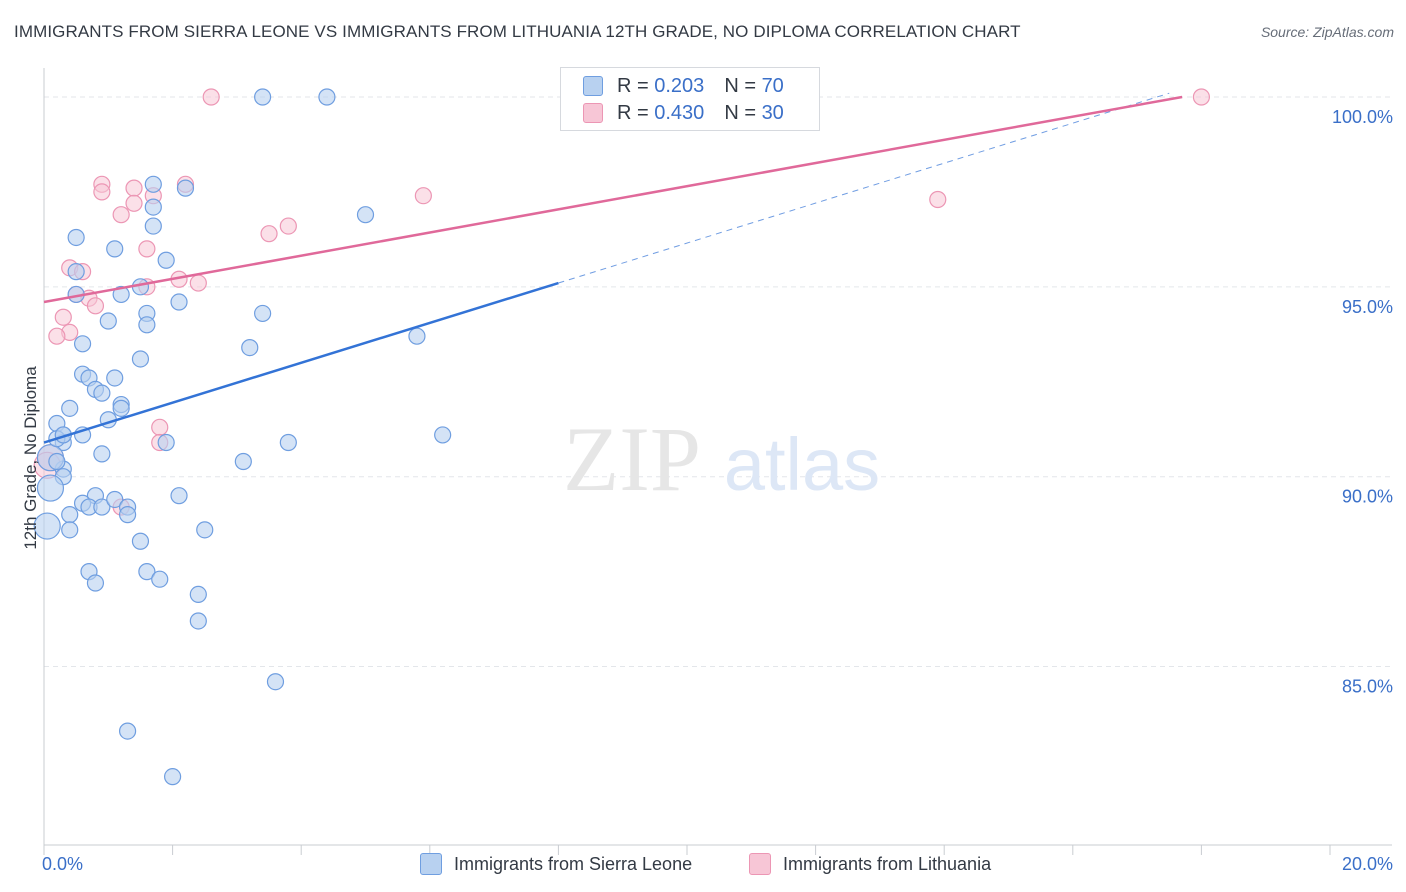  I want to click on legend-r-value: 0.430, so click(679, 112).